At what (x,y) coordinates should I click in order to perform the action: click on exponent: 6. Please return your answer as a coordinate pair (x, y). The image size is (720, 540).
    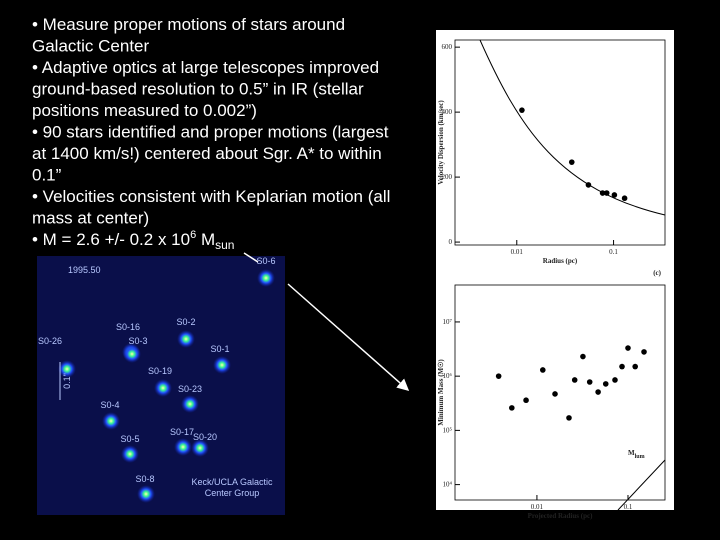
    Looking at the image, I should click on (193, 235).